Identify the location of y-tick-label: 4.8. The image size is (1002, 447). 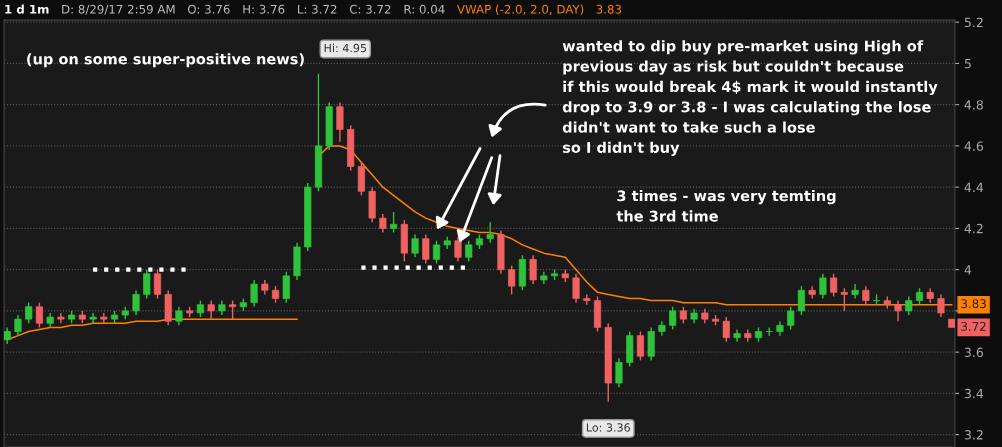
(973, 105).